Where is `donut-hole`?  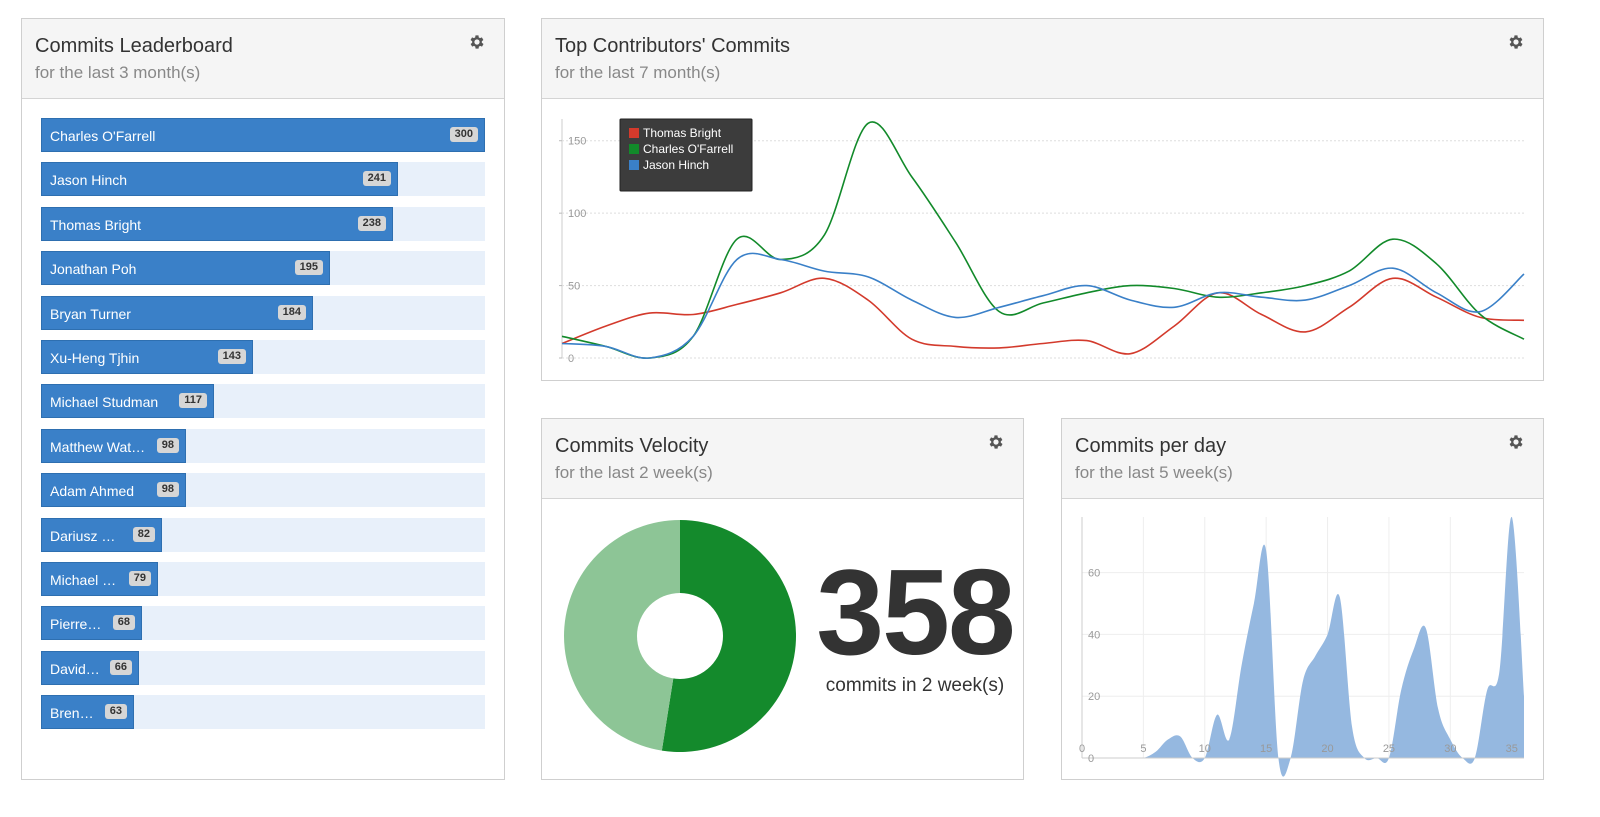 donut-hole is located at coordinates (680, 636).